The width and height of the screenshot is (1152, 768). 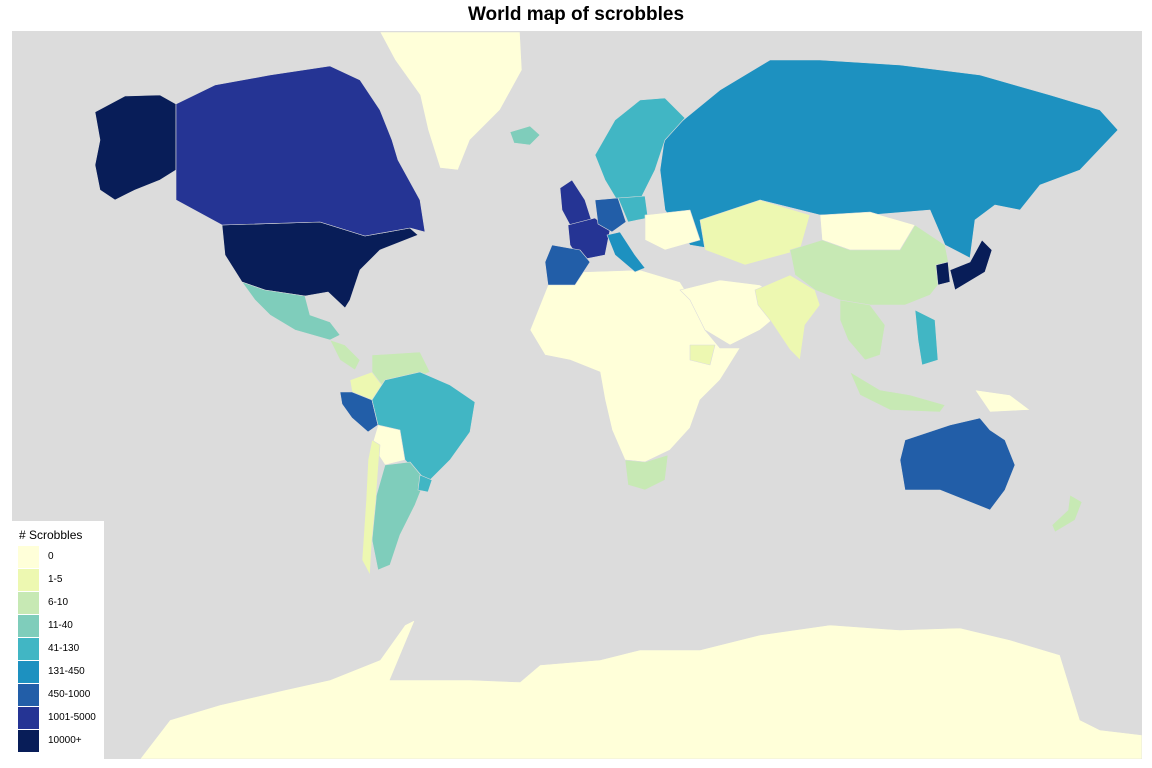 I want to click on region-africa, so click(x=635, y=366).